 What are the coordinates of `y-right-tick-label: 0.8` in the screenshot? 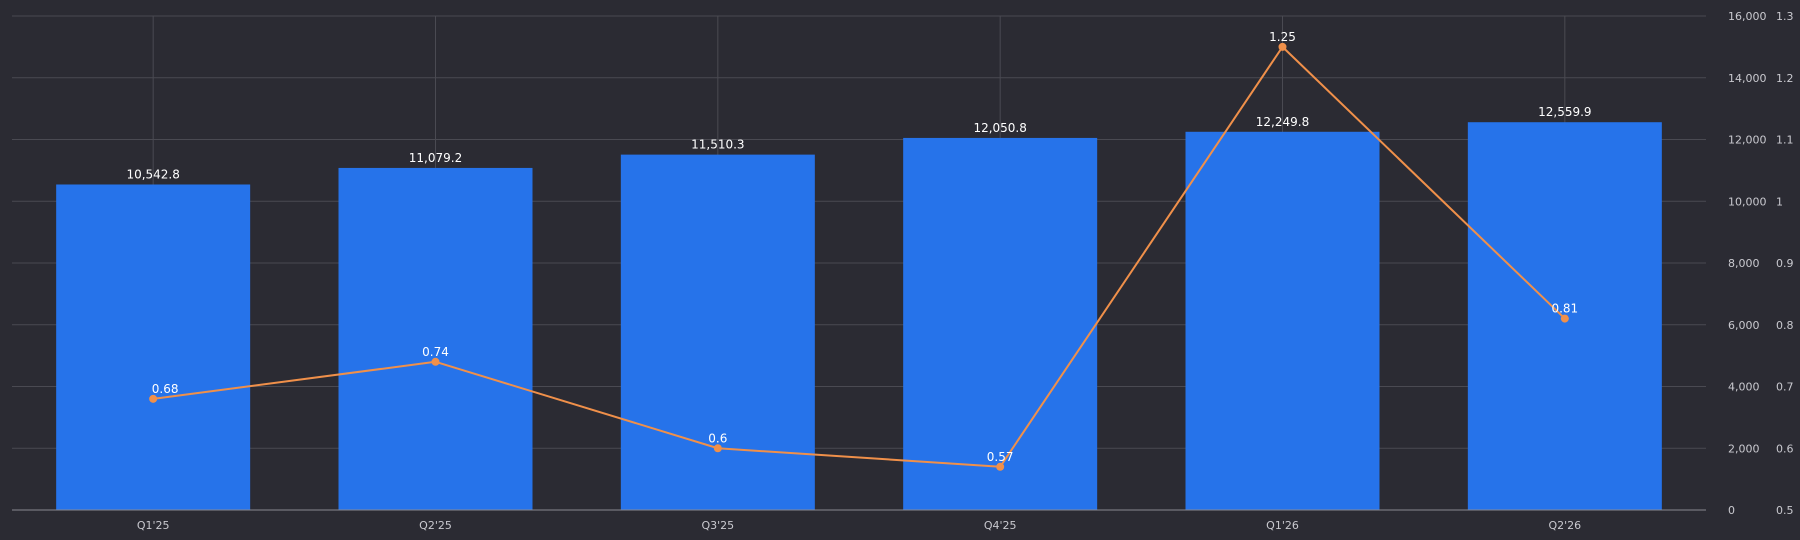 It's located at (1785, 325).